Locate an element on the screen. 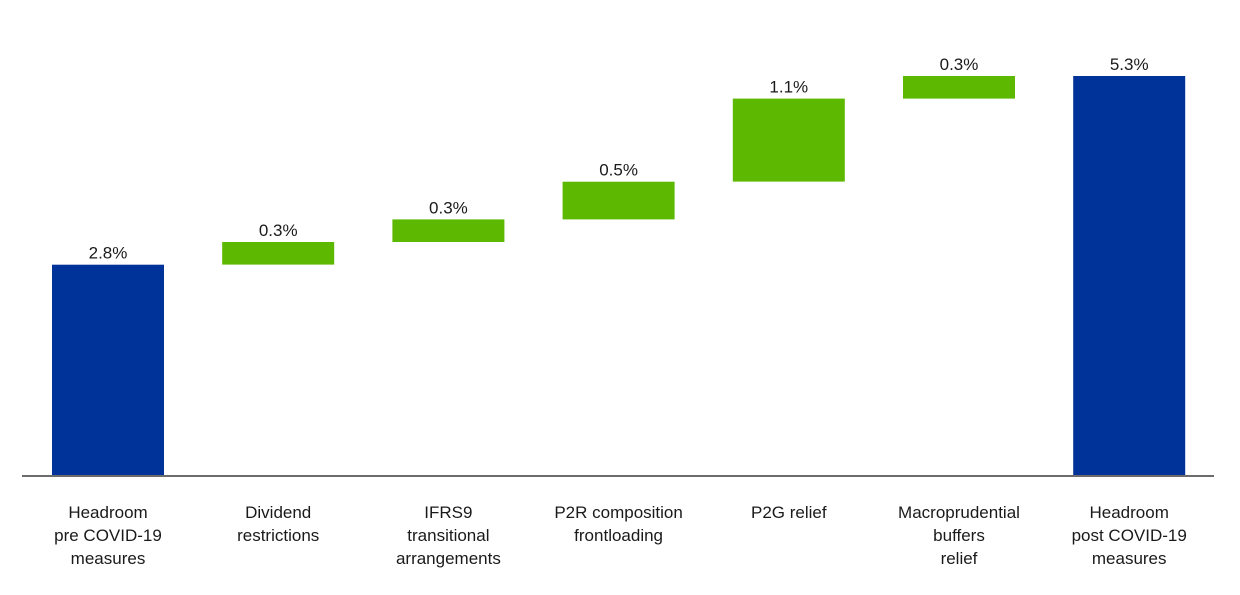 The height and width of the screenshot is (595, 1240). category-label-5-line-0: Macroprudential is located at coordinates (959, 512).